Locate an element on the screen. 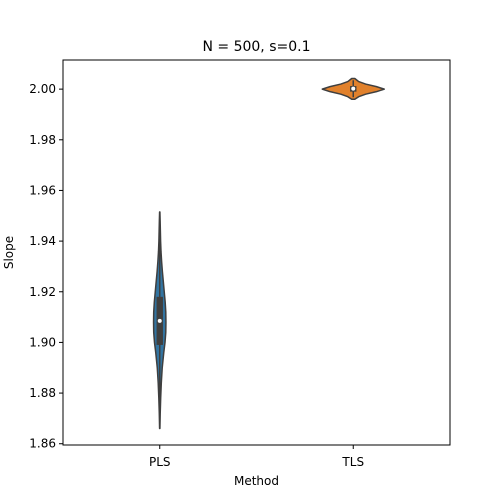 This screenshot has height=500, width=500. y-tick-label: 2.00 is located at coordinates (42, 89).